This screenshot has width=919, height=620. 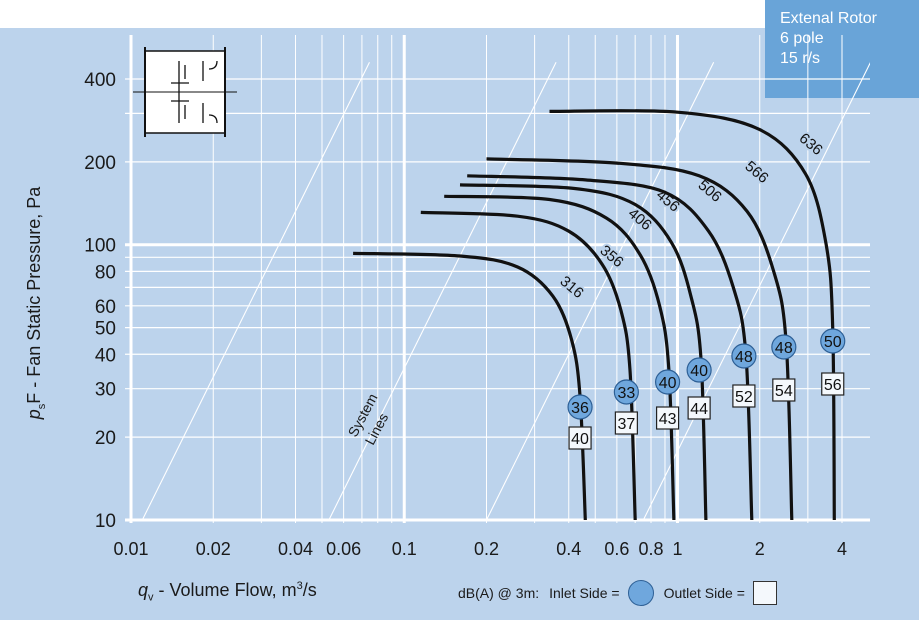 What do you see at coordinates (105, 329) in the screenshot?
I see `y-tick-4: 50` at bounding box center [105, 329].